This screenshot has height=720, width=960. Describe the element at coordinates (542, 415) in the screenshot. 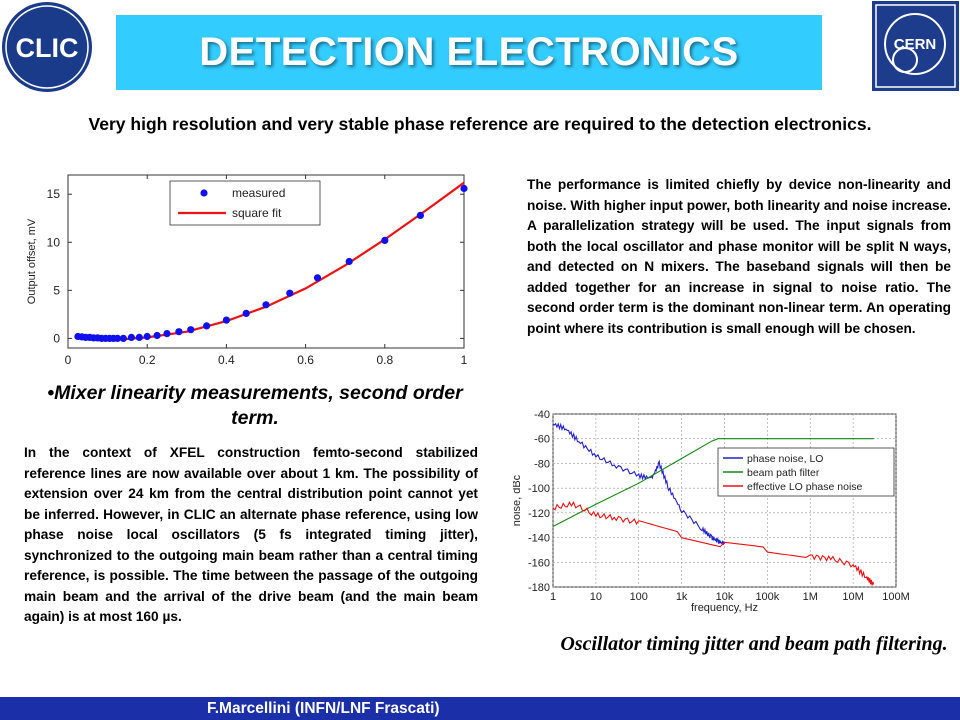

I see `y-tick-label: -40` at that location.